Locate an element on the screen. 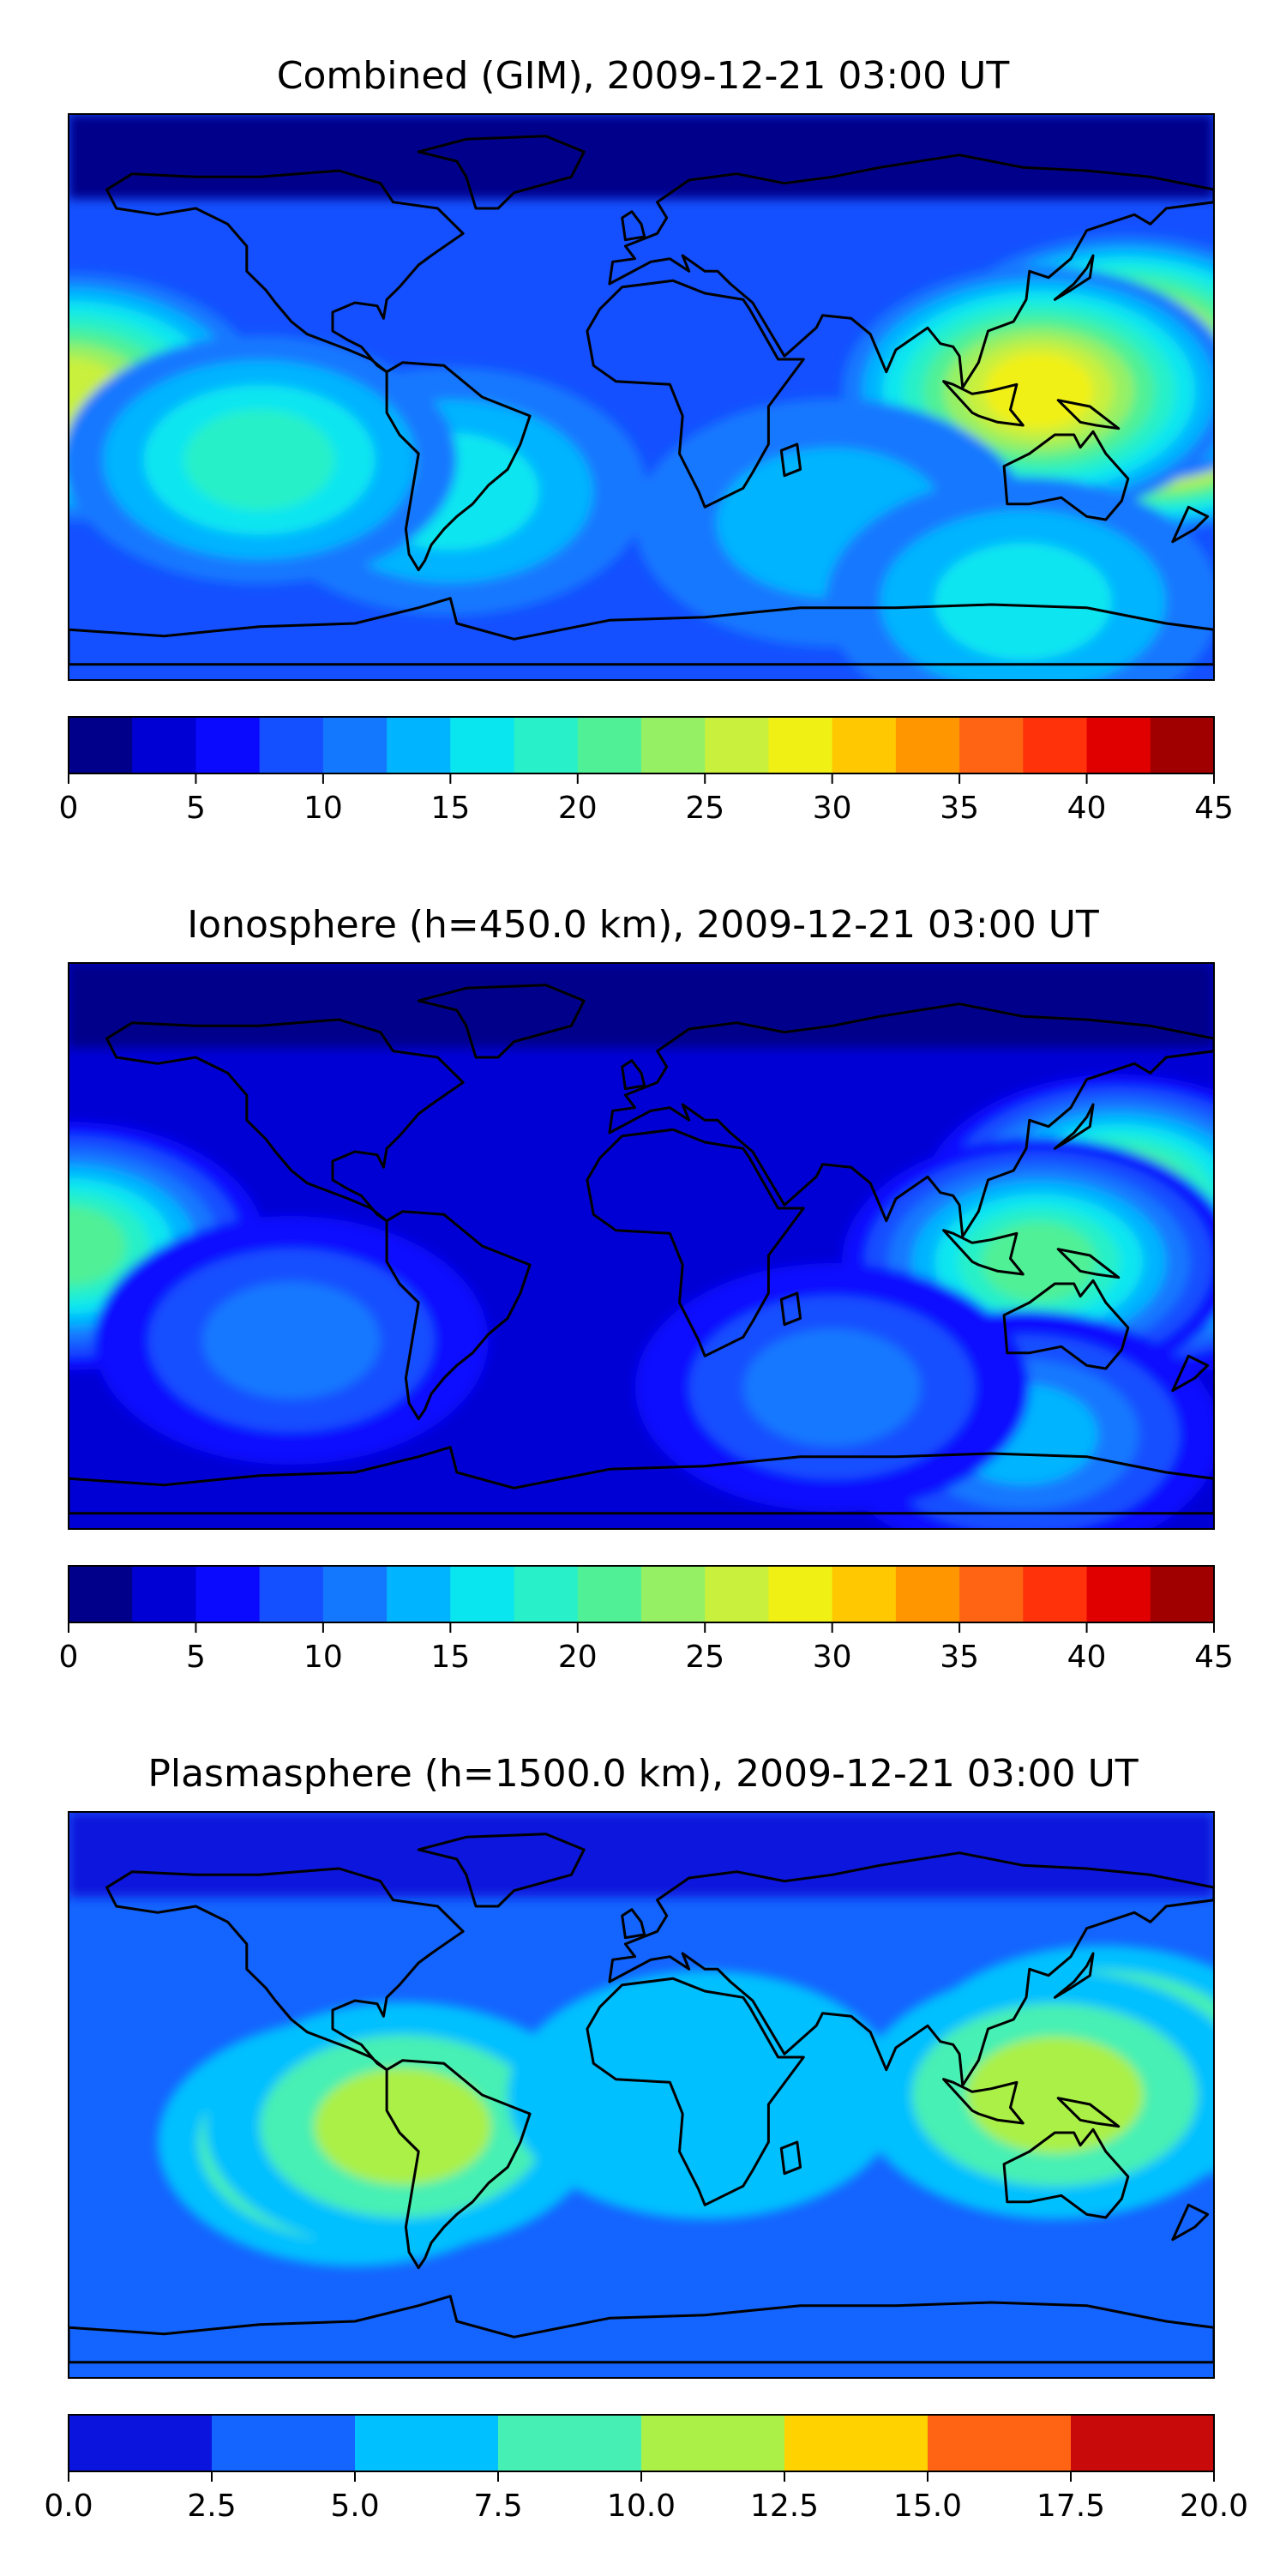  colorbar-tick-label: 10.0 is located at coordinates (641, 2506).